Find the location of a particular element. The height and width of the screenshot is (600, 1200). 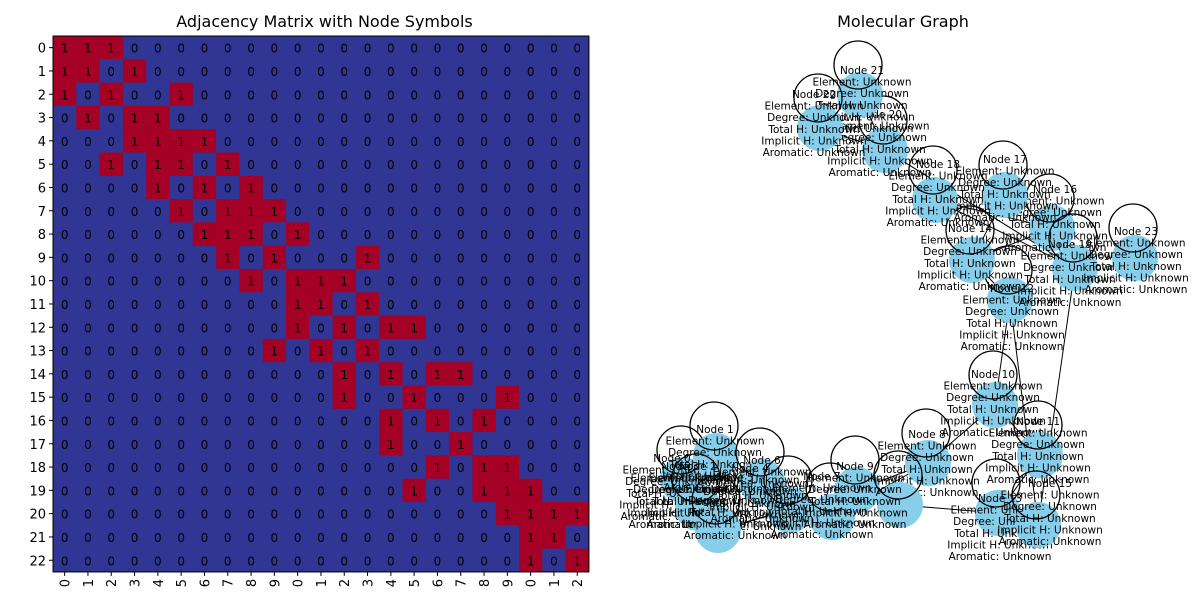

y-tick-label: 22 is located at coordinates (37, 561).